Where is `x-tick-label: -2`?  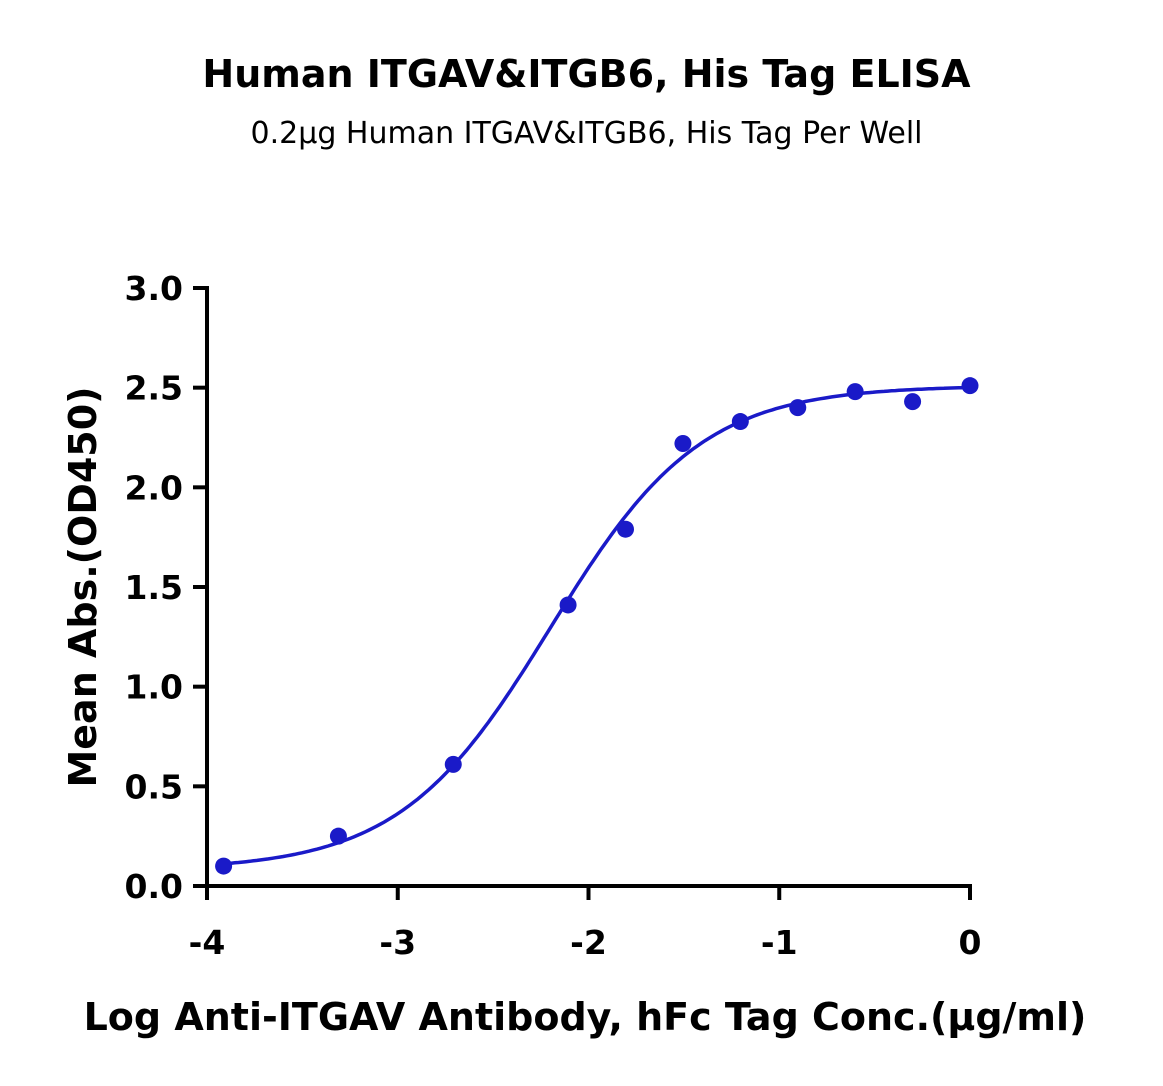 x-tick-label: -2 is located at coordinates (588, 942).